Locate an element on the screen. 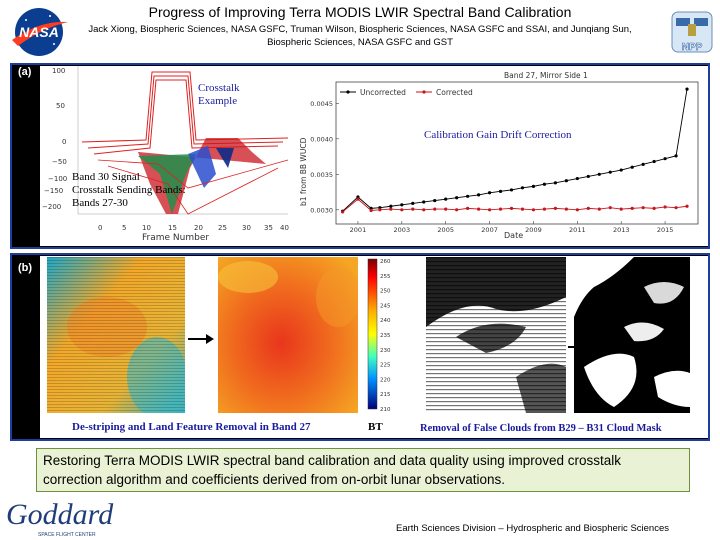 The height and width of the screenshot is (540, 720). signal-line-3: Bands 27-30 is located at coordinates (100, 203).